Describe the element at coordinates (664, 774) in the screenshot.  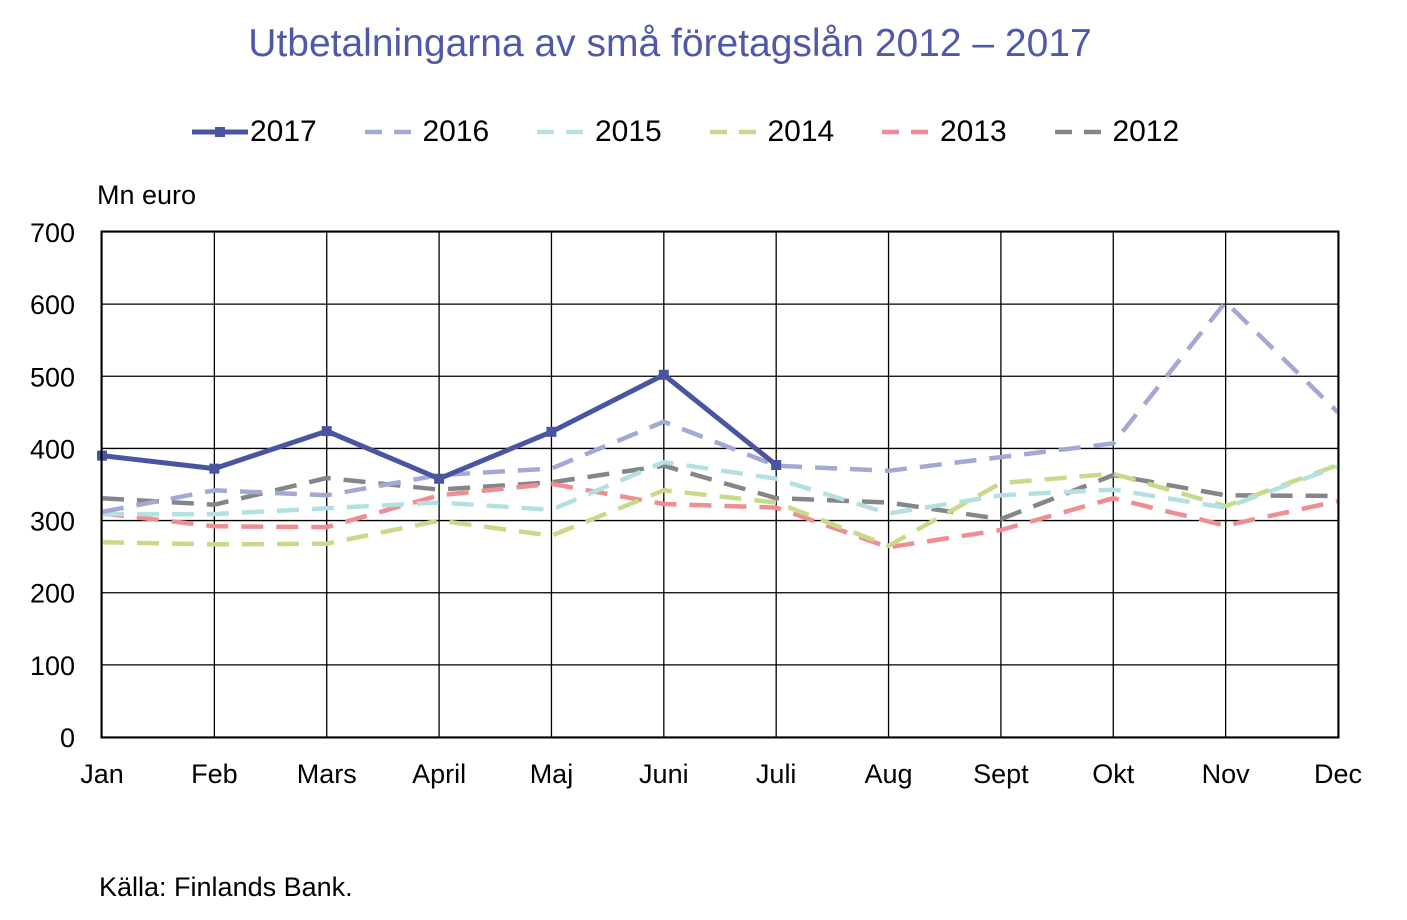
I see `x-tick-label: Juni` at that location.